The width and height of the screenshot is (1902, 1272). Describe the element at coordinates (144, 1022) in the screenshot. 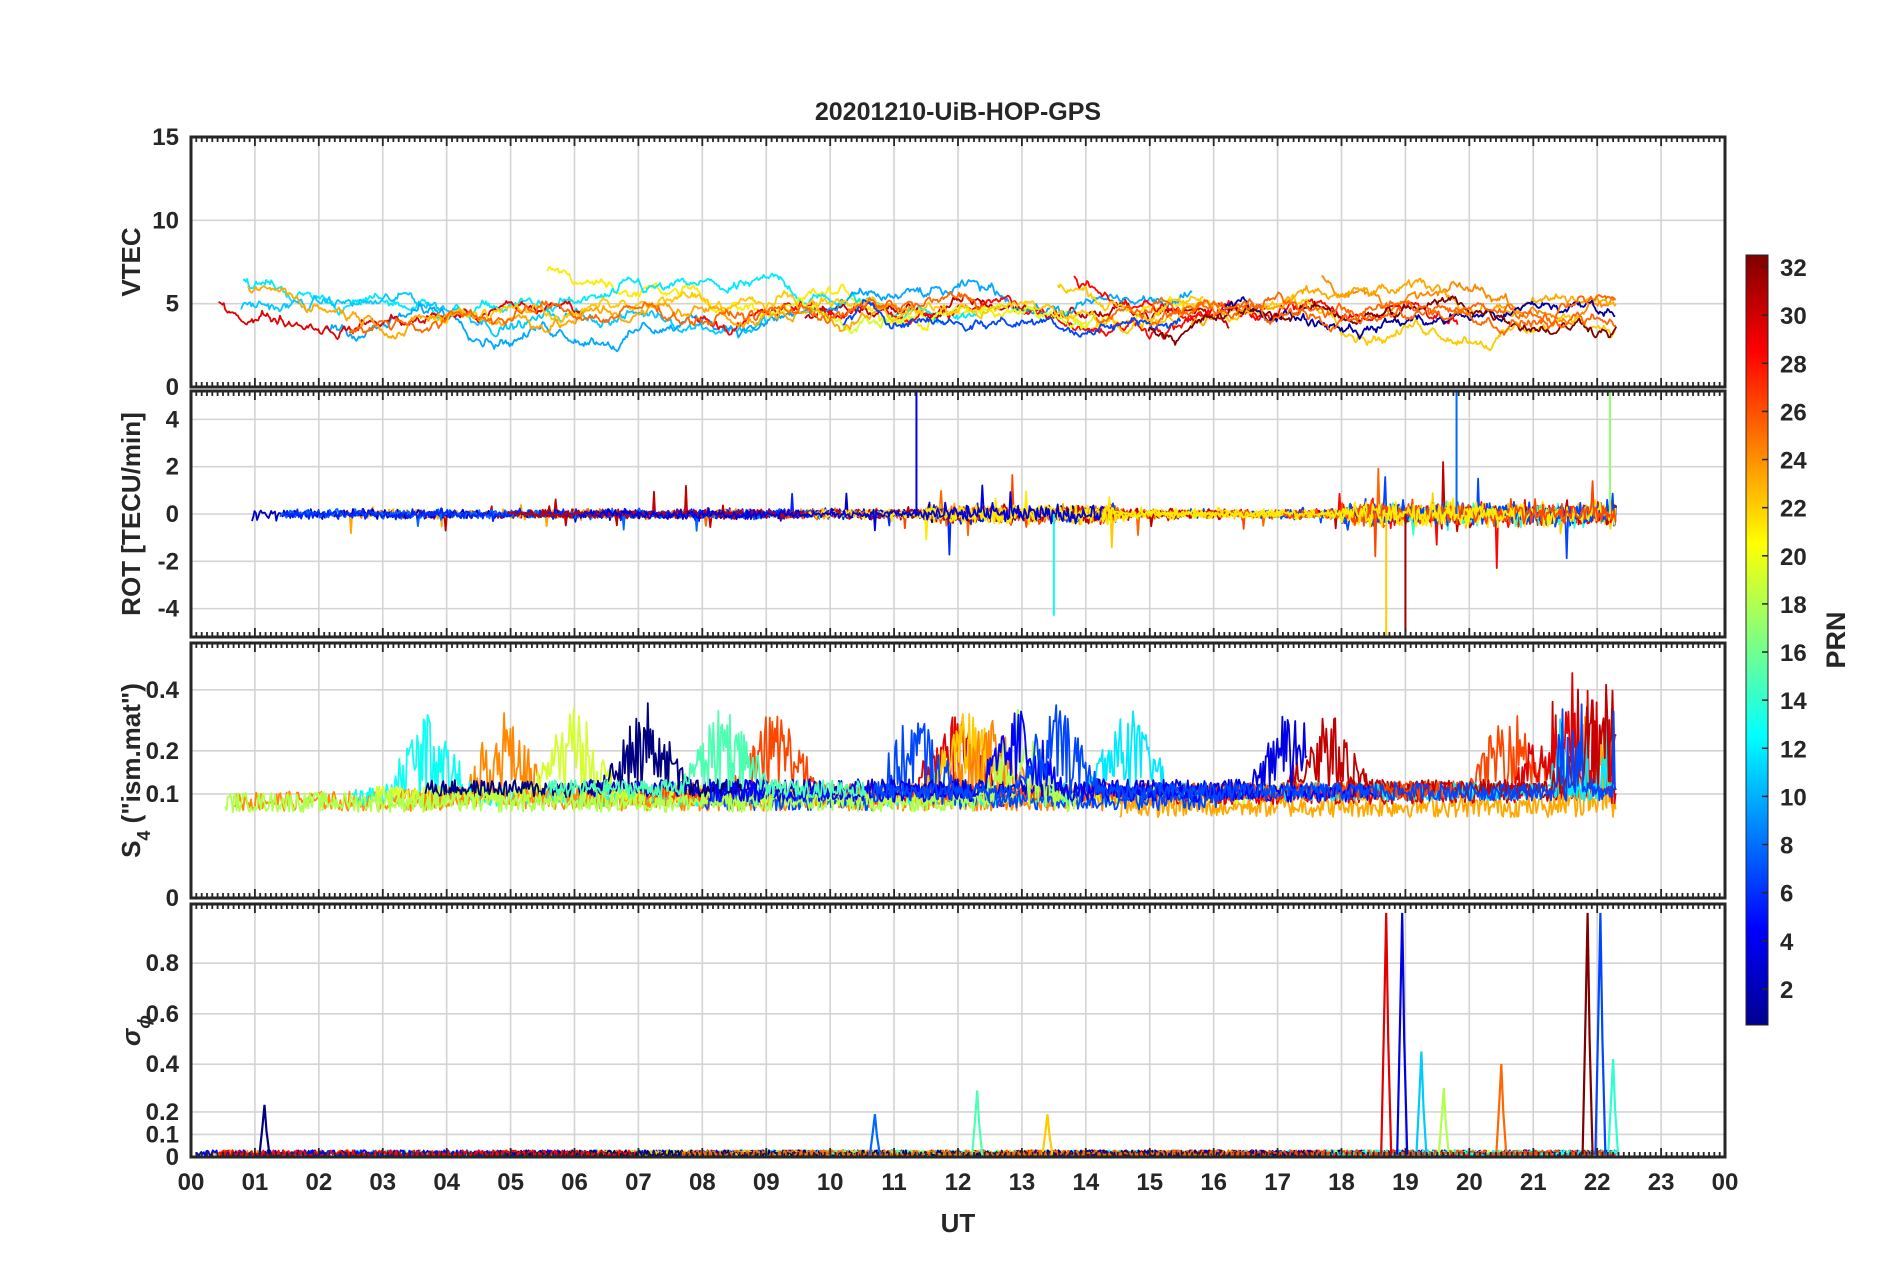

I see `y-label-sub: ϕ` at that location.